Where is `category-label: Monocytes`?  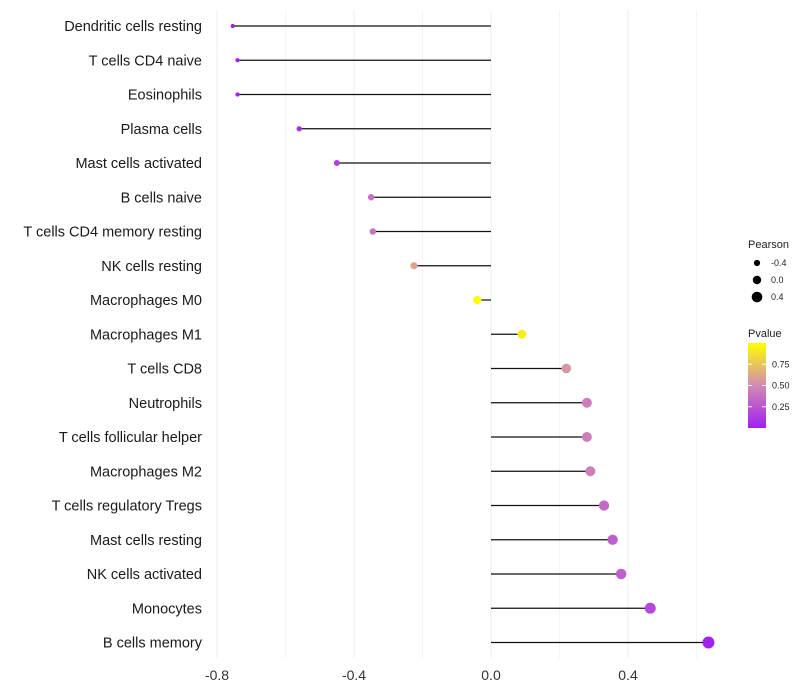 category-label: Monocytes is located at coordinates (167, 609).